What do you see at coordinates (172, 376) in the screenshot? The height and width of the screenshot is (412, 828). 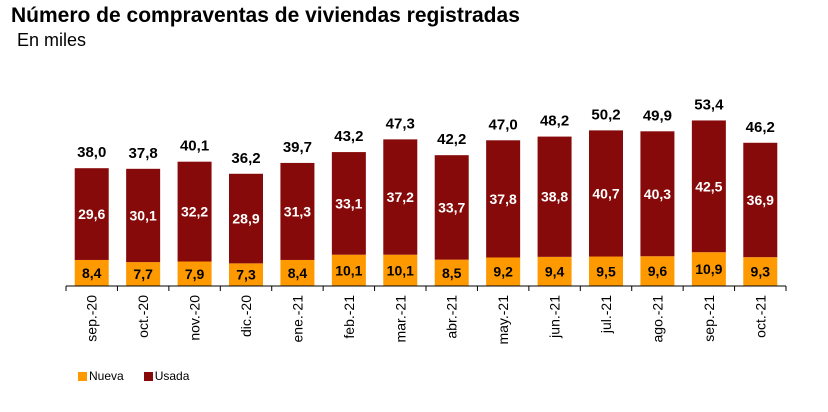 I see `legend-label-usada: Usada` at bounding box center [172, 376].